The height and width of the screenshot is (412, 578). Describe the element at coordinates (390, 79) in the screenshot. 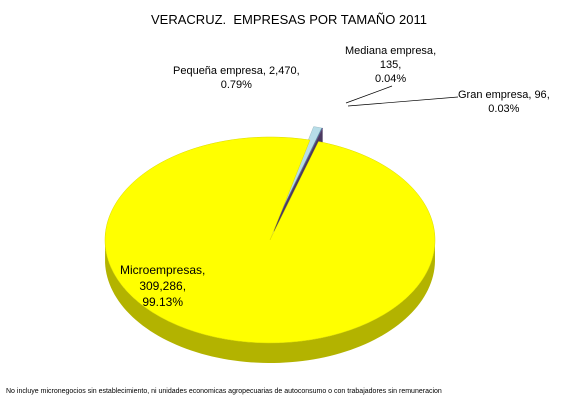

I see `label-part: 0.04%` at that location.